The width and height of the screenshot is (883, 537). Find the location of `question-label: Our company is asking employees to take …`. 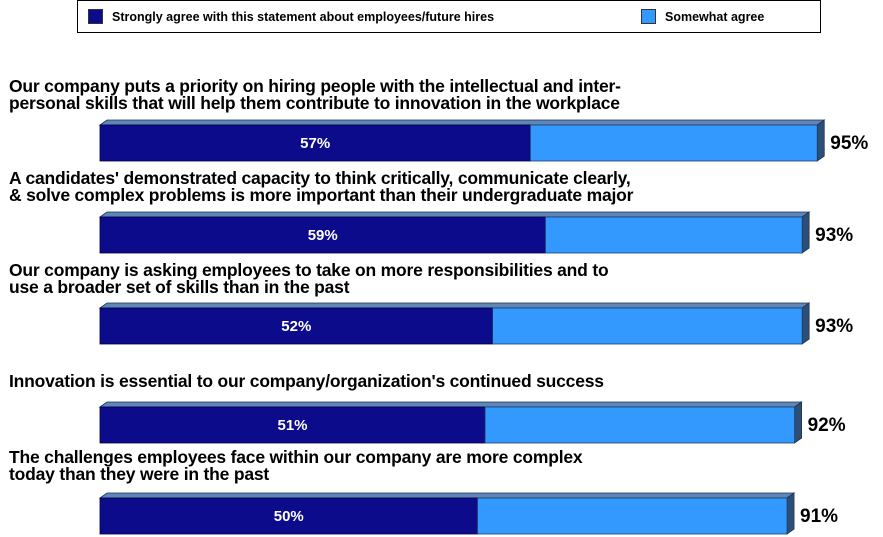

question-label: Our company is asking employees to take … is located at coordinates (439, 278).